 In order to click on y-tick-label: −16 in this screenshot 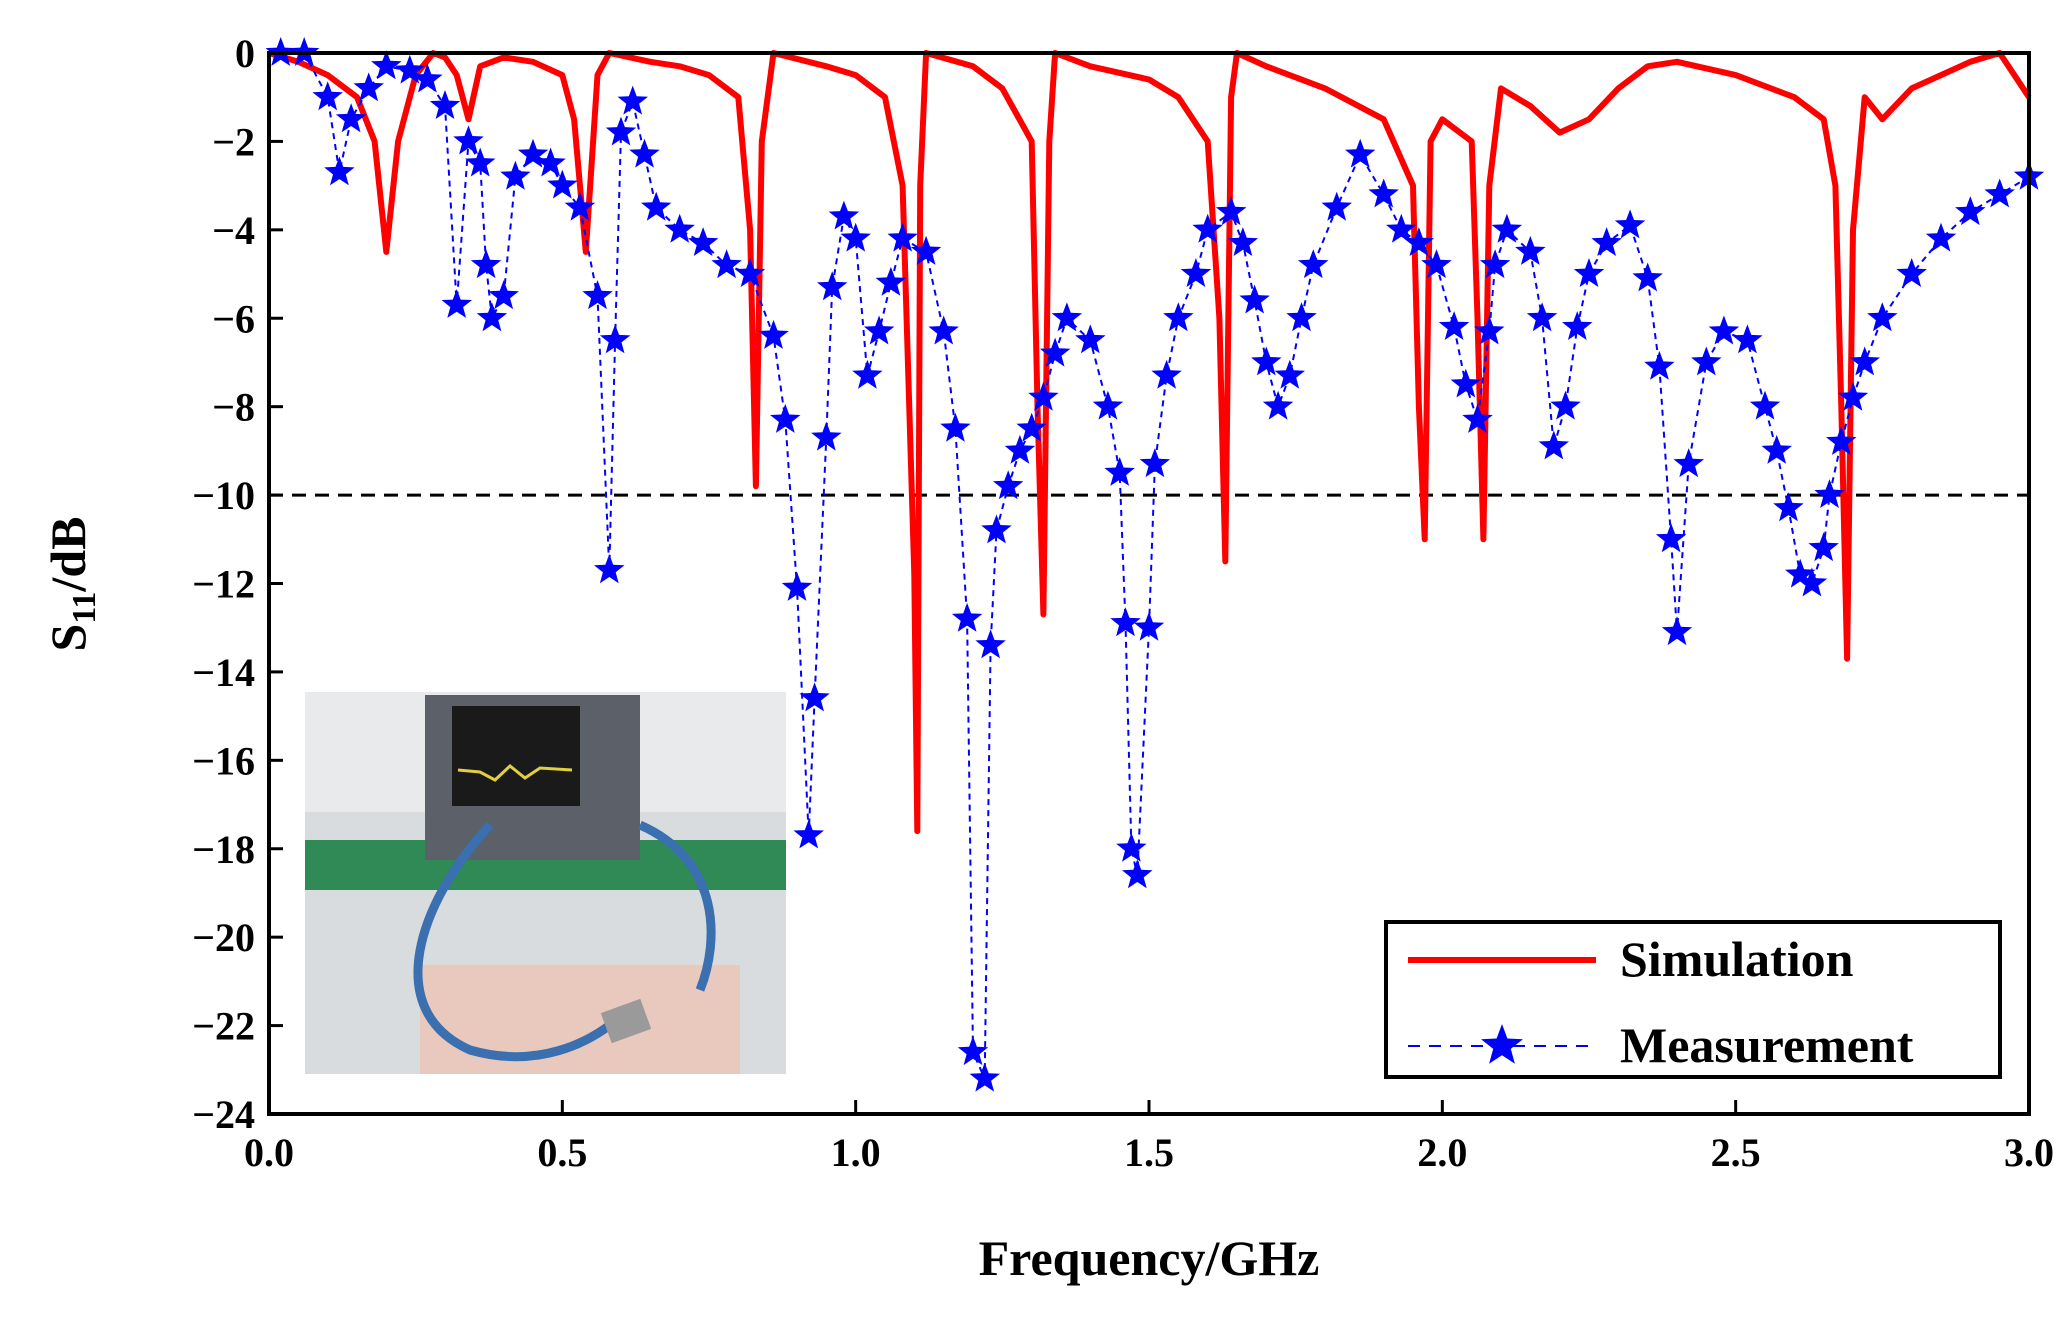, I will do `click(223, 760)`.